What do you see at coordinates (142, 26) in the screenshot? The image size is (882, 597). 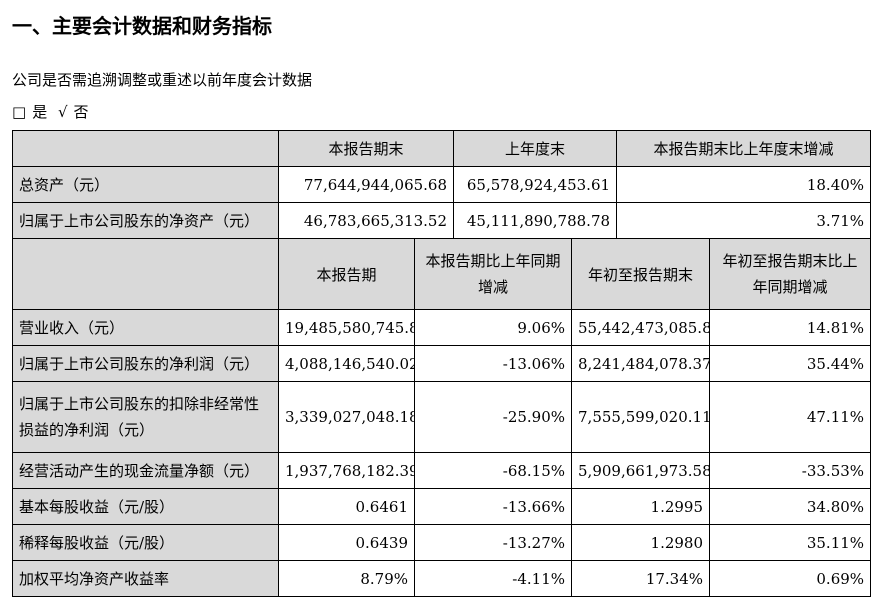 I see `section-title: 一、主要会计数据和财务指标` at bounding box center [142, 26].